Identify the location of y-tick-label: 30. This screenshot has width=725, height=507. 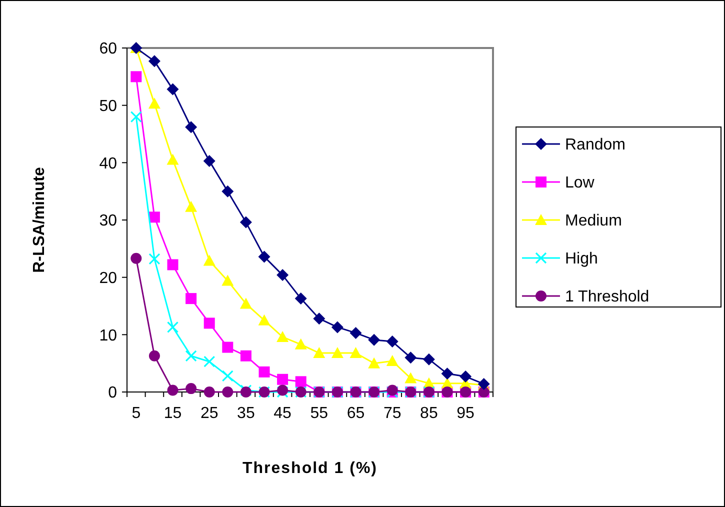
(108, 221).